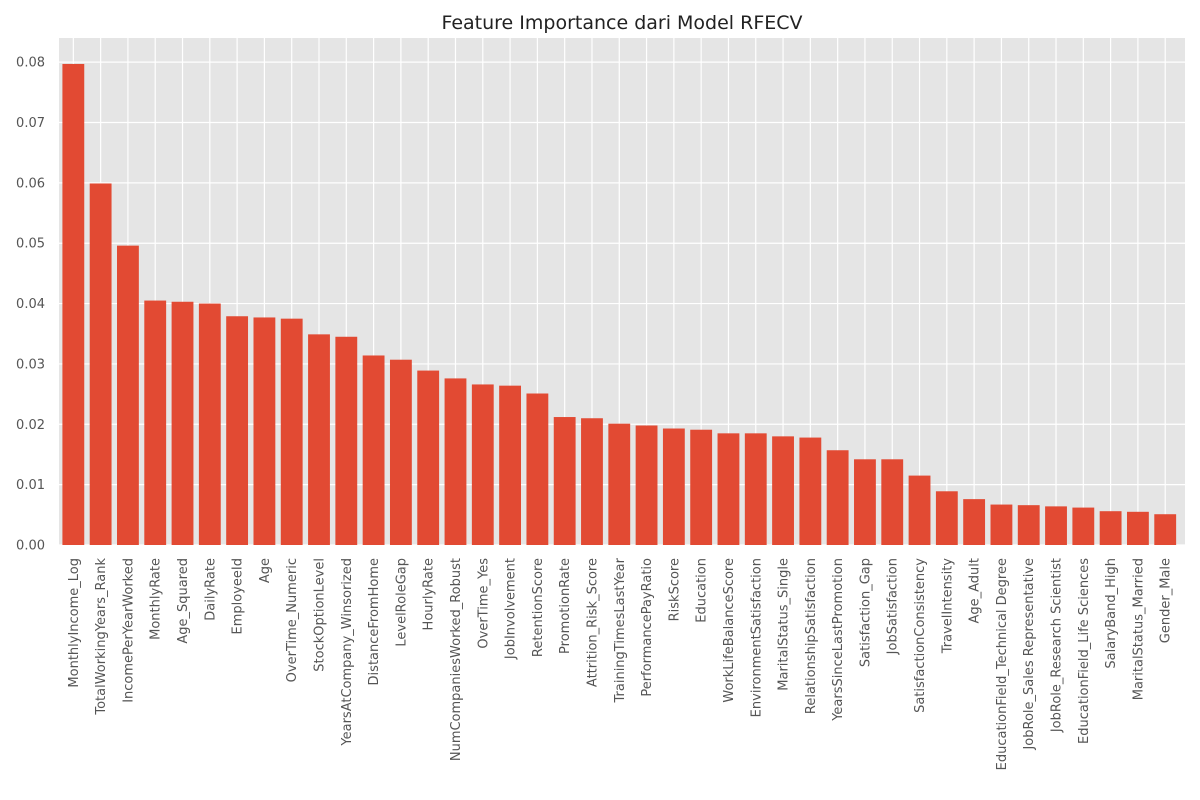  I want to click on x-tick-label: OverTime_Numeric, so click(292, 620).